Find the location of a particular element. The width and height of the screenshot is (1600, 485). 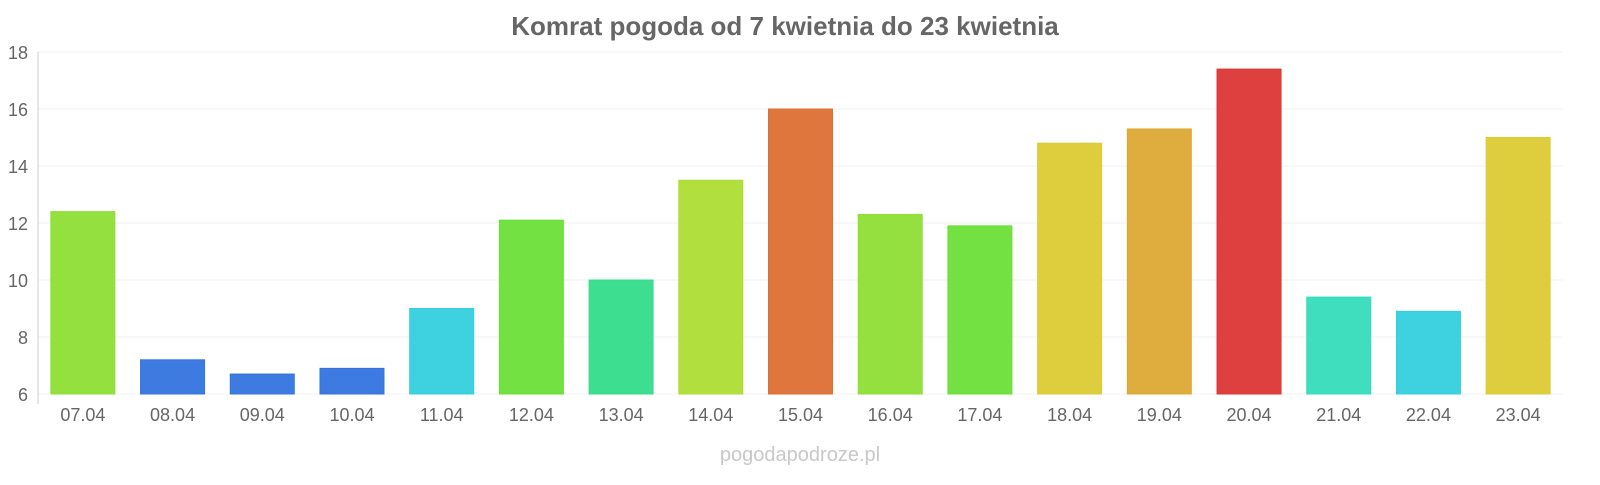

x-tick-label: 17.04 is located at coordinates (979, 415).